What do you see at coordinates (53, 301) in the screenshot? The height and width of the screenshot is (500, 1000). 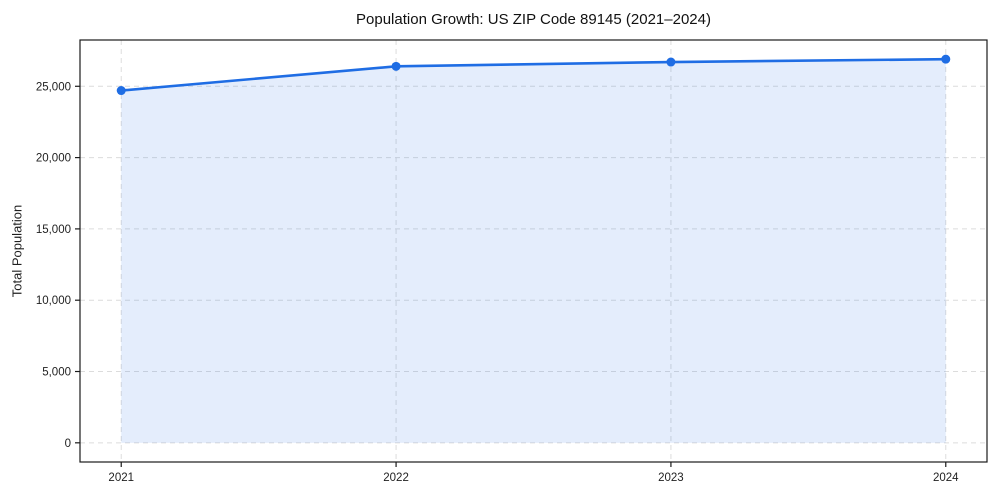 I see `y-tick-label: 10,000` at bounding box center [53, 301].